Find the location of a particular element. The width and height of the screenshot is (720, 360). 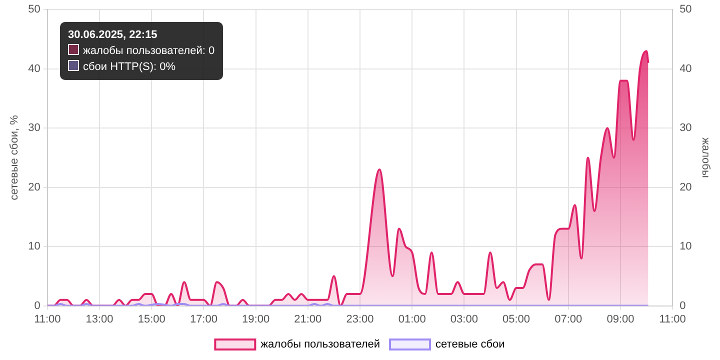

y-tick-label: 20 is located at coordinates (34, 187).